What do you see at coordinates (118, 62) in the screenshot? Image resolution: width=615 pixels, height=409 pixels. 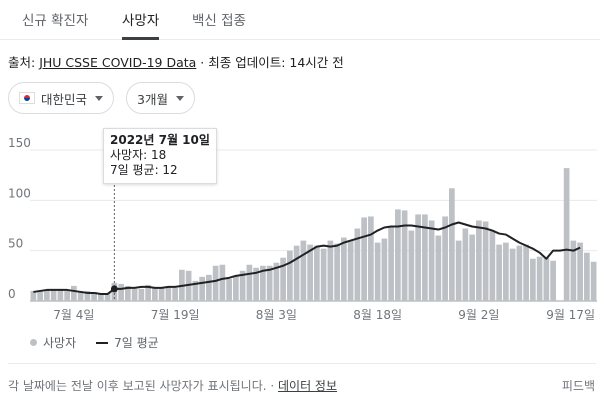 I see `source-link: JHU CSSE COVID-19 Data` at bounding box center [118, 62].